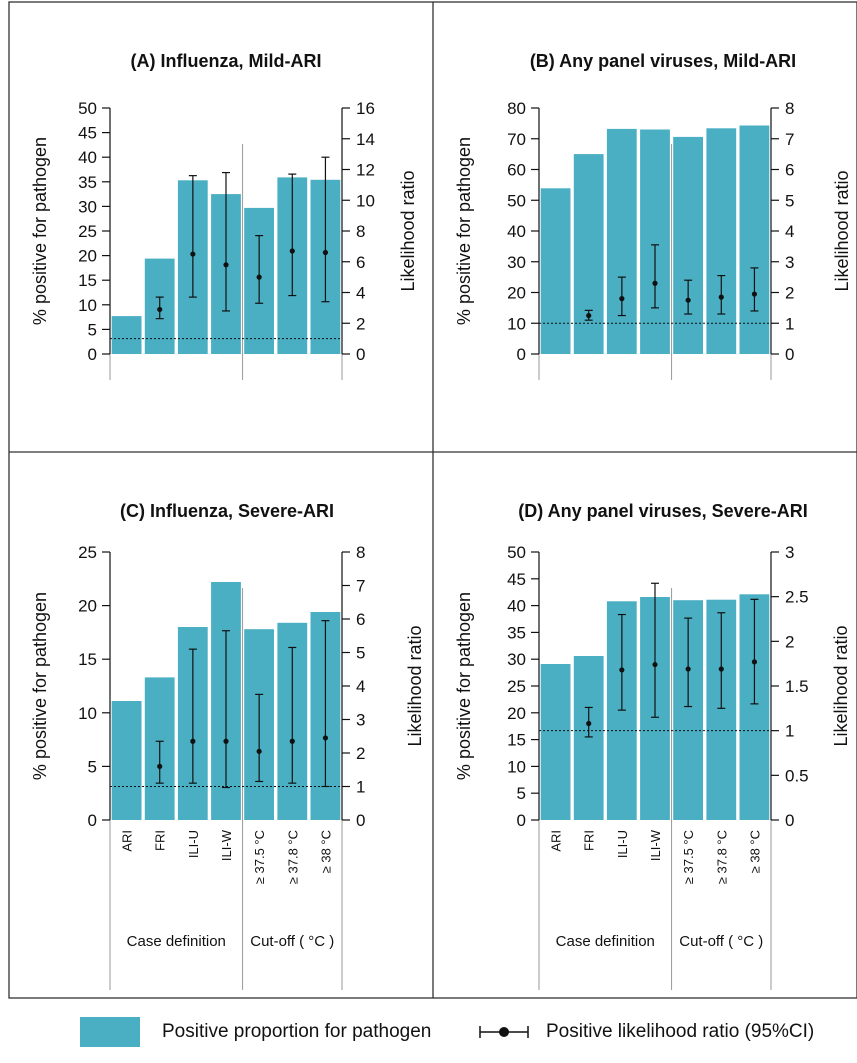 The width and height of the screenshot is (857, 1063). What do you see at coordinates (110, 1032) in the screenshot?
I see `legend-bar-swatch` at bounding box center [110, 1032].